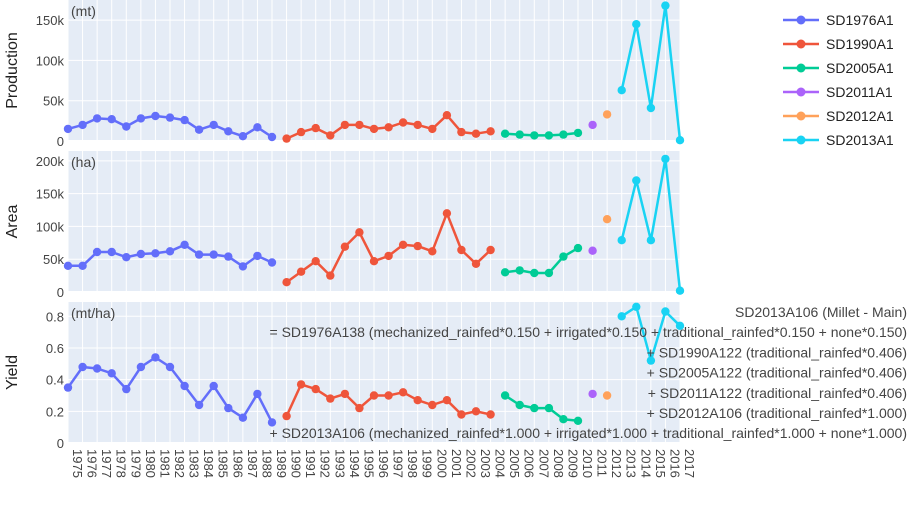 This screenshot has width=910, height=520. Describe the element at coordinates (838, 116) in the screenshot. I see `legend-item-SD2012A1: SD2012A1` at that location.